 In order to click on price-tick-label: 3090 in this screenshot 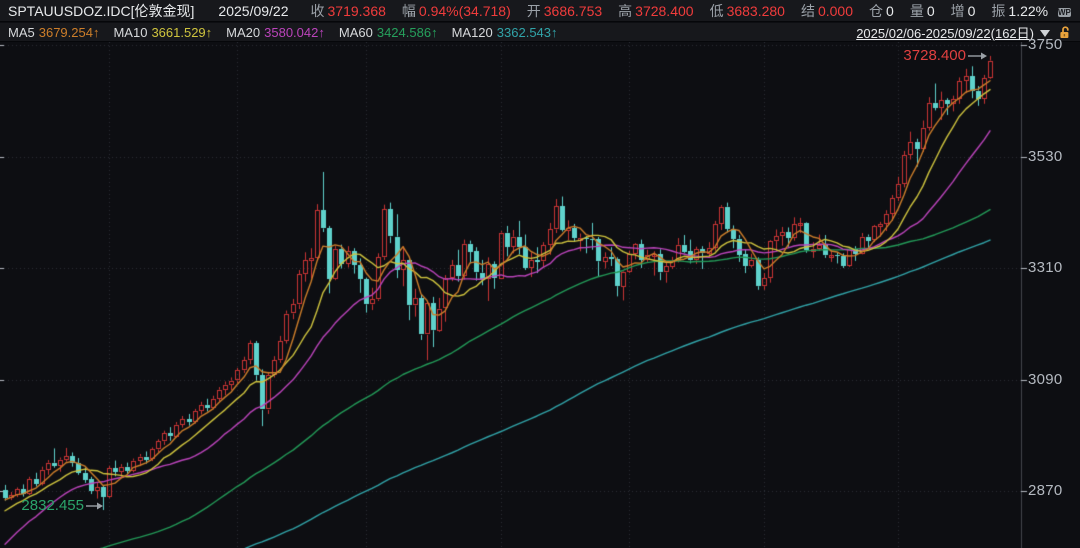, I will do `click(1045, 379)`.